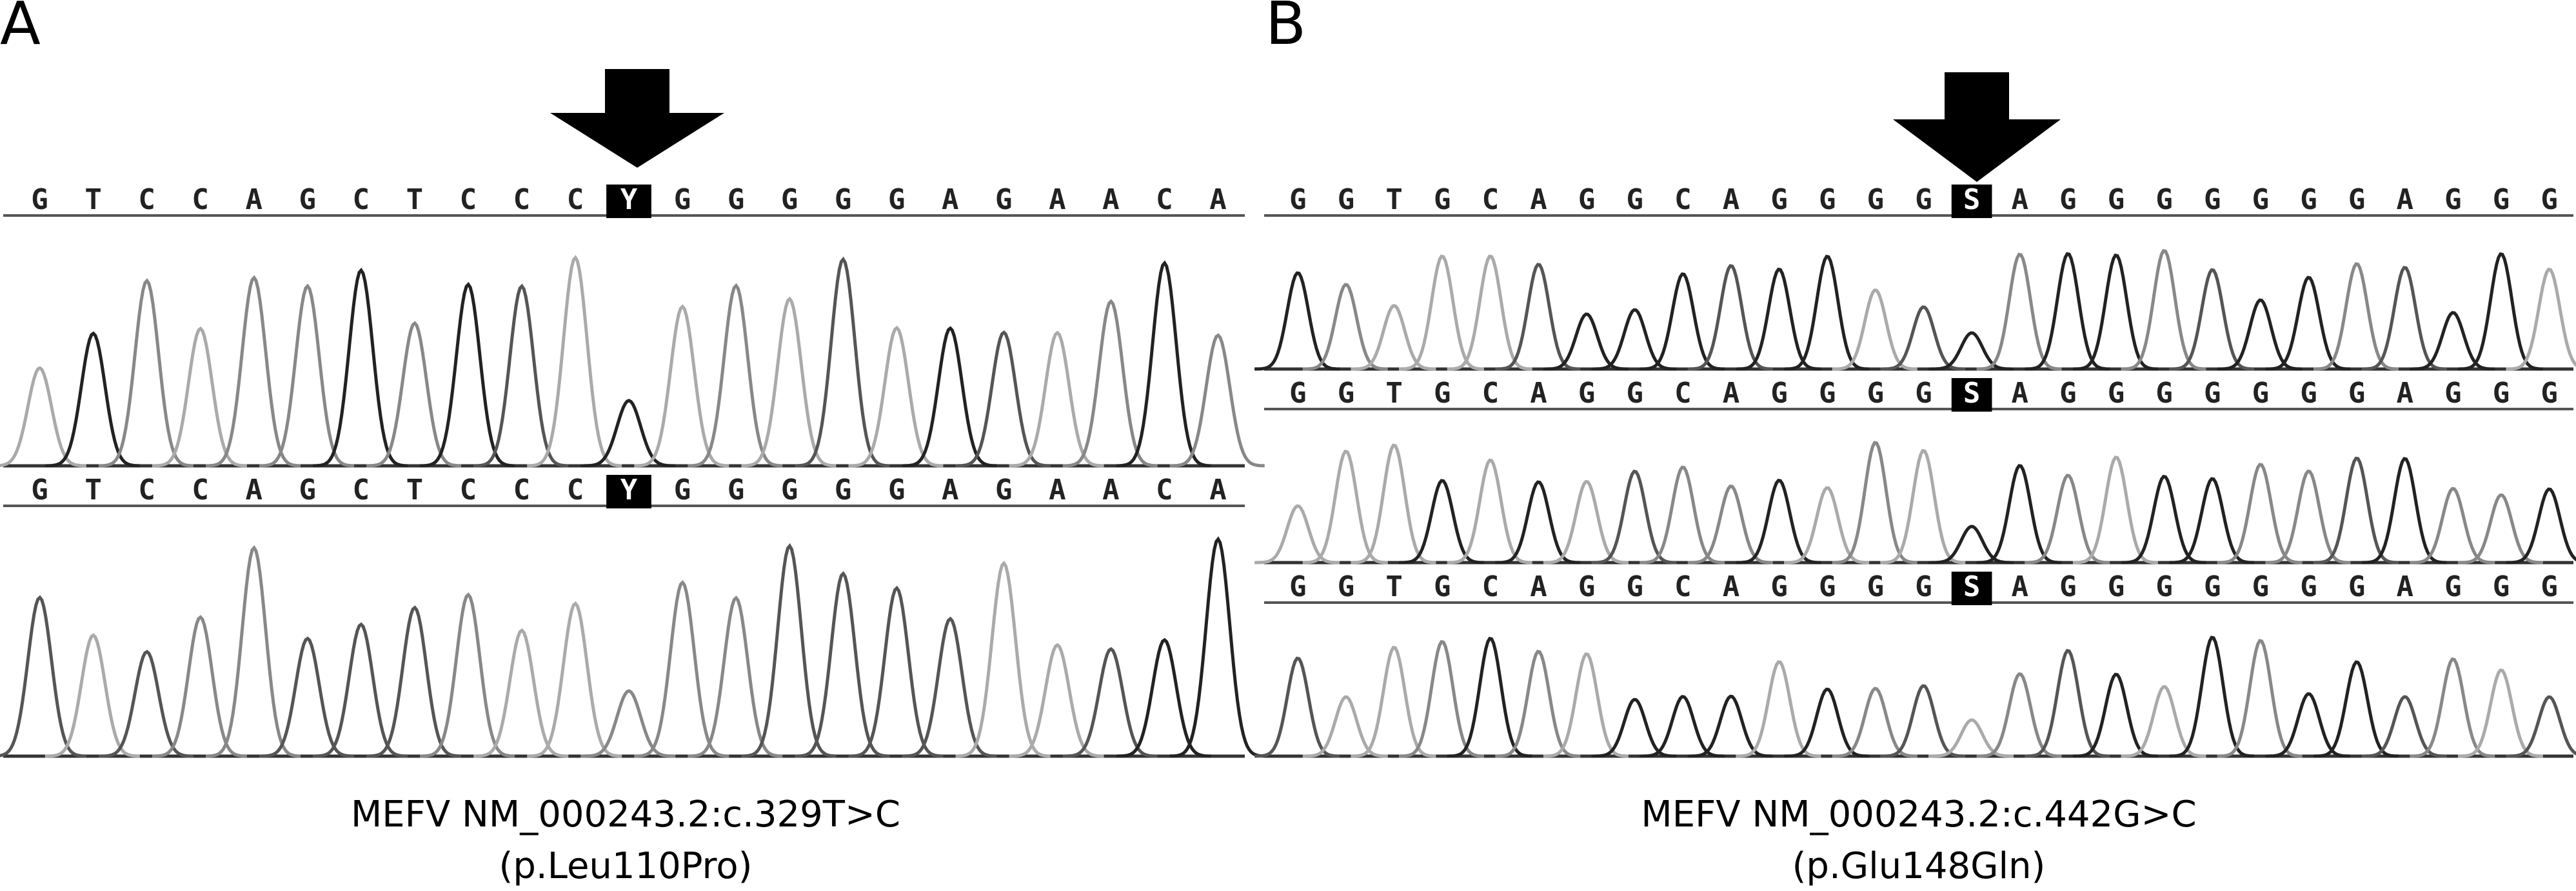 Image resolution: width=2576 pixels, height=891 pixels. I want to click on panel-label: B, so click(1285, 29).